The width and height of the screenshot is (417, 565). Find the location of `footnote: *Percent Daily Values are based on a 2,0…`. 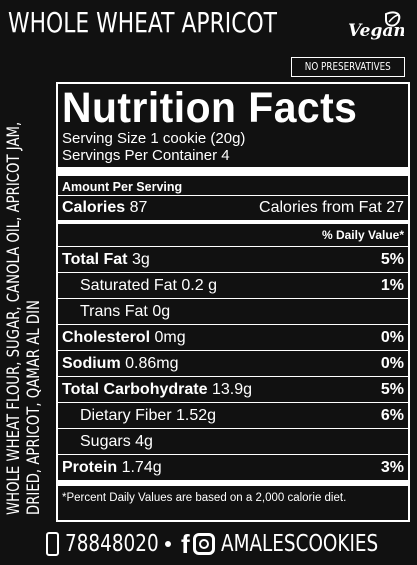

footnote: *Percent Daily Values are based on a 2,0… is located at coordinates (204, 498).